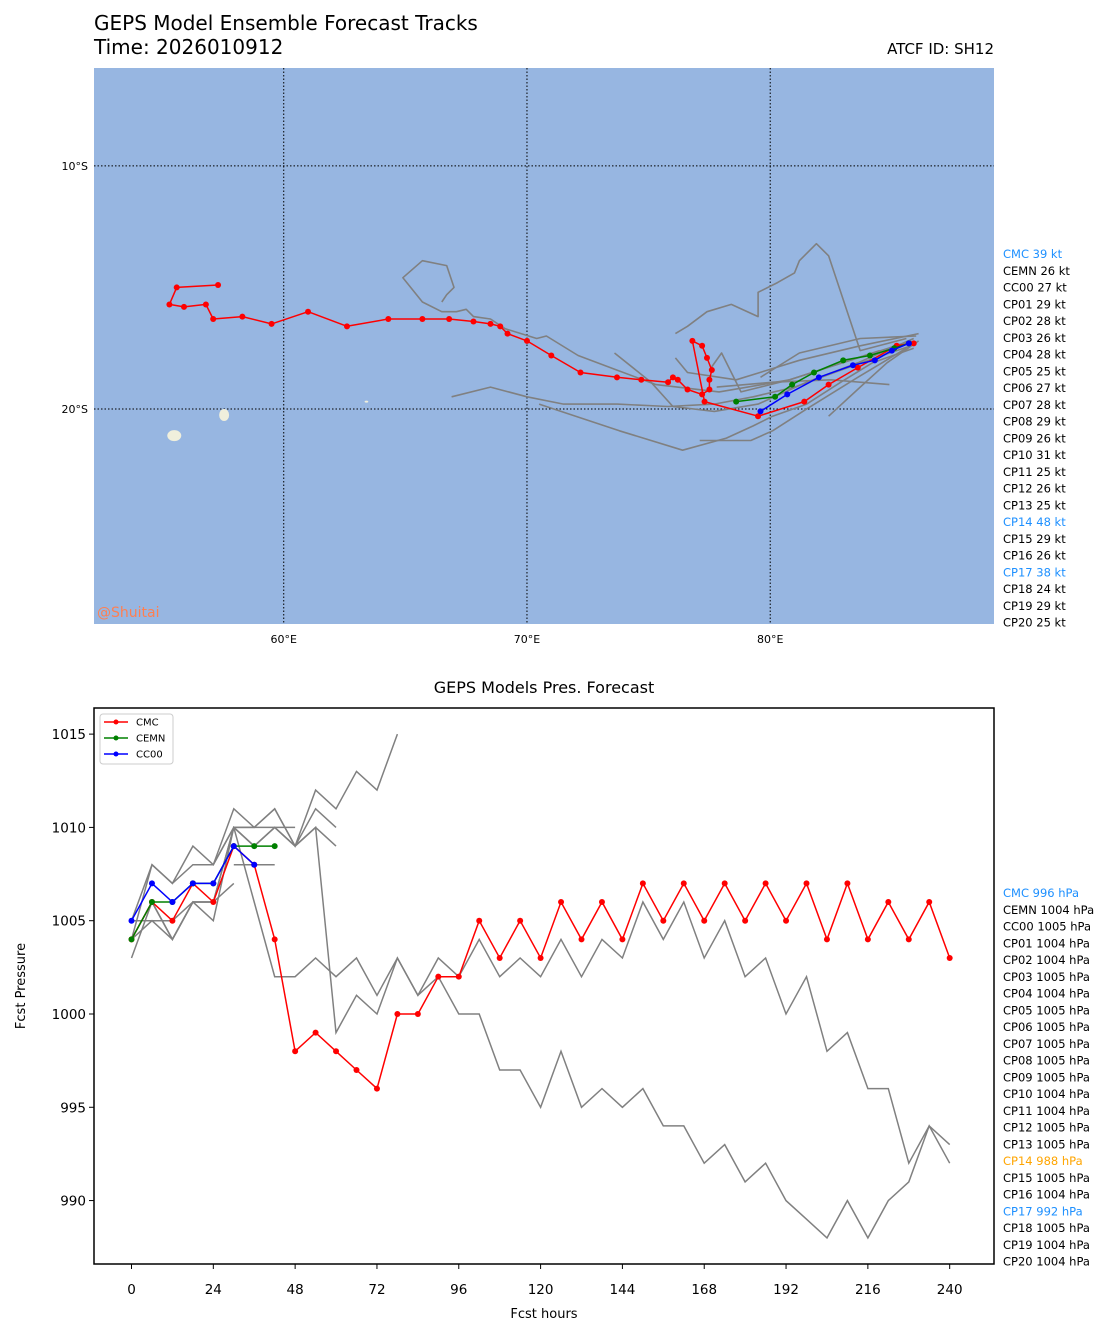 The height and width of the screenshot is (1335, 1116). What do you see at coordinates (544, 687) in the screenshot?
I see `pressure-chart-title: GEPS Models Pres. Forecast` at bounding box center [544, 687].